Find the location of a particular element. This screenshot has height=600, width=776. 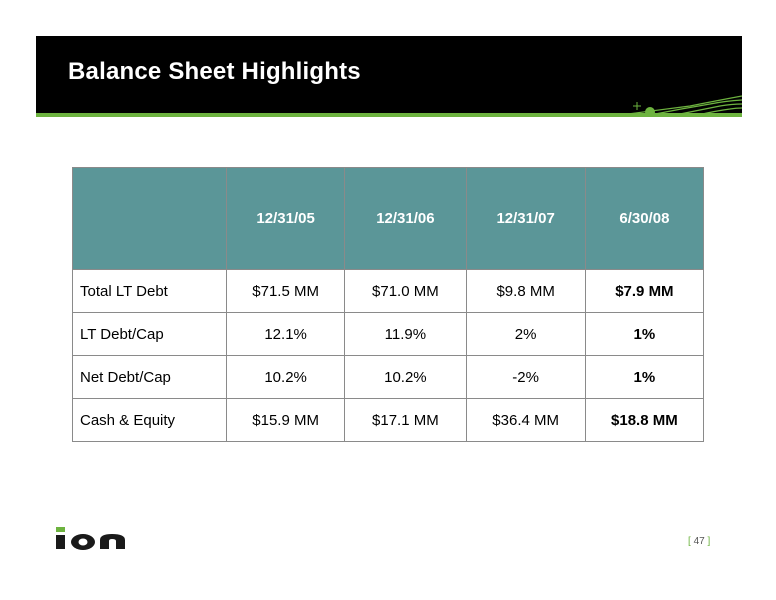

row-label: Cash & Equity is located at coordinates (149, 420).